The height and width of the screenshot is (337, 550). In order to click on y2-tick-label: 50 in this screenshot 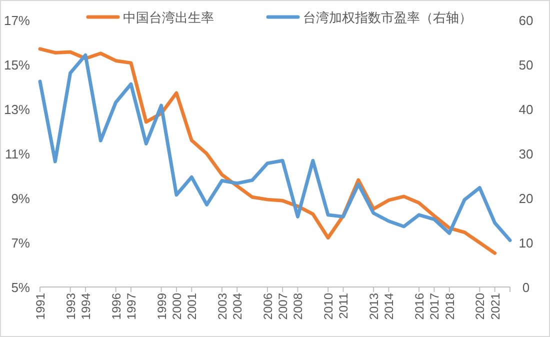, I will do `click(526, 65)`.